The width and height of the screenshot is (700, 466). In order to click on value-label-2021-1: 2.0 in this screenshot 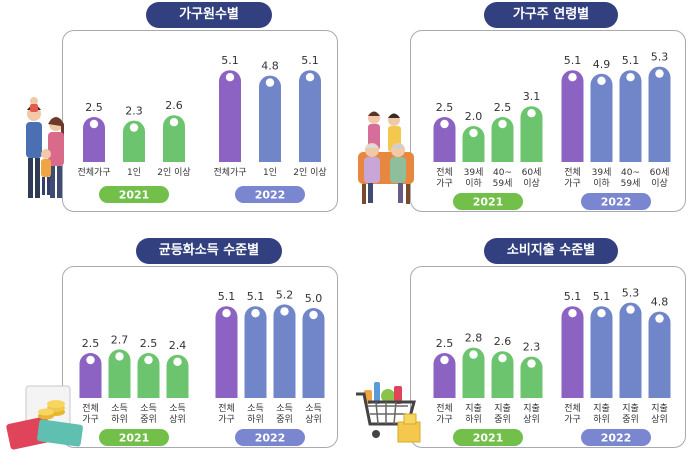, I will do `click(474, 116)`.